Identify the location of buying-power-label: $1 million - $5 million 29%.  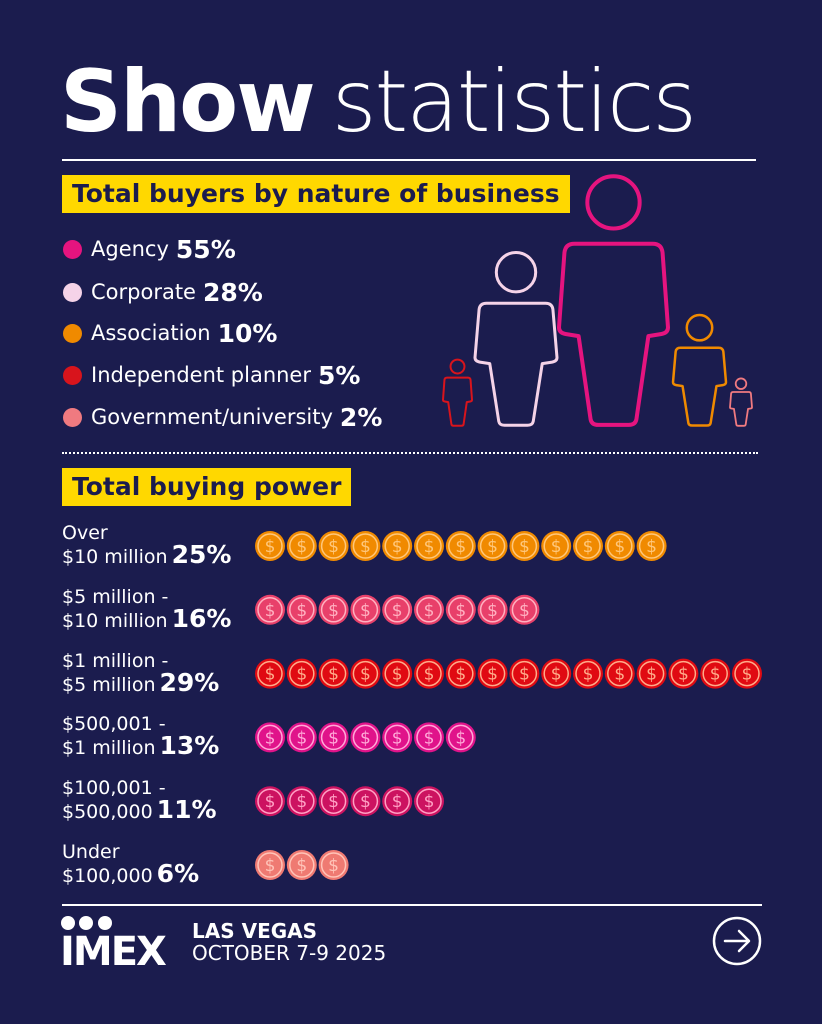
(140, 673).